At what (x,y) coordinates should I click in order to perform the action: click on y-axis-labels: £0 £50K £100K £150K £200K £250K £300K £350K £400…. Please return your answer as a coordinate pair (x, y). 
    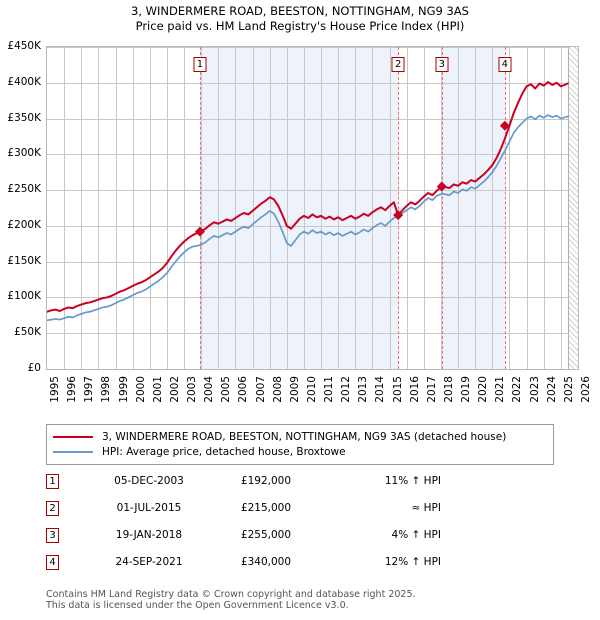
    Looking at the image, I should click on (22, 207).